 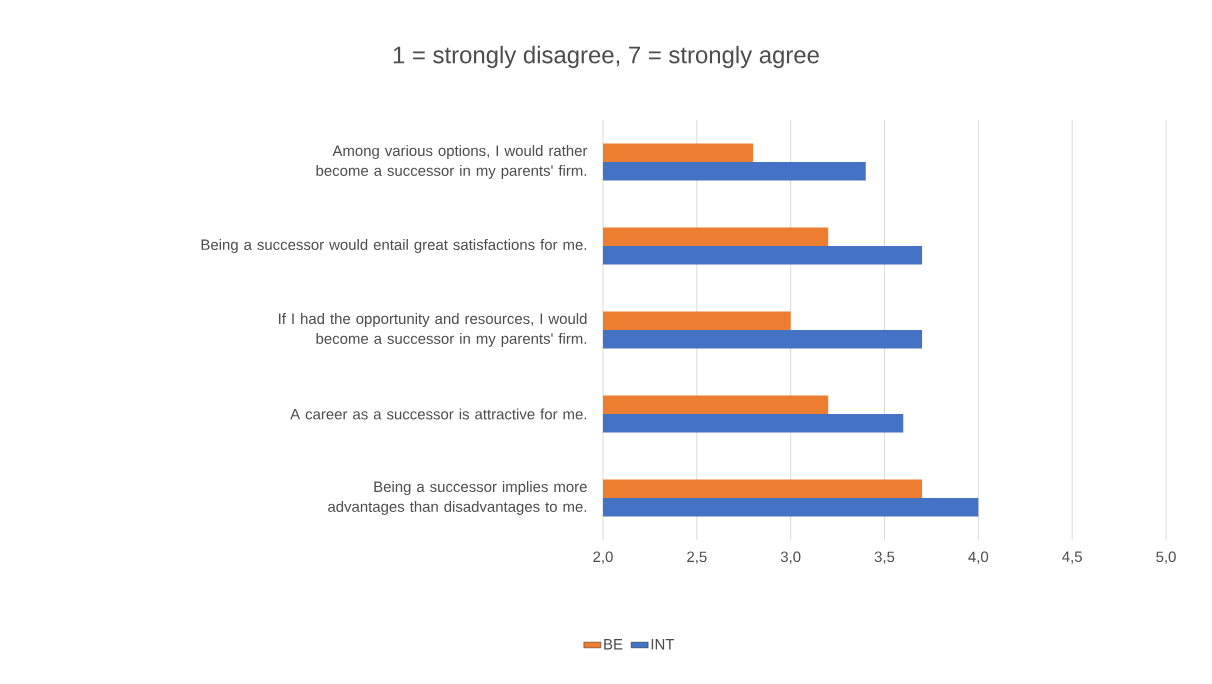 What do you see at coordinates (697, 557) in the screenshot?
I see `x-tick-label: 2,5` at bounding box center [697, 557].